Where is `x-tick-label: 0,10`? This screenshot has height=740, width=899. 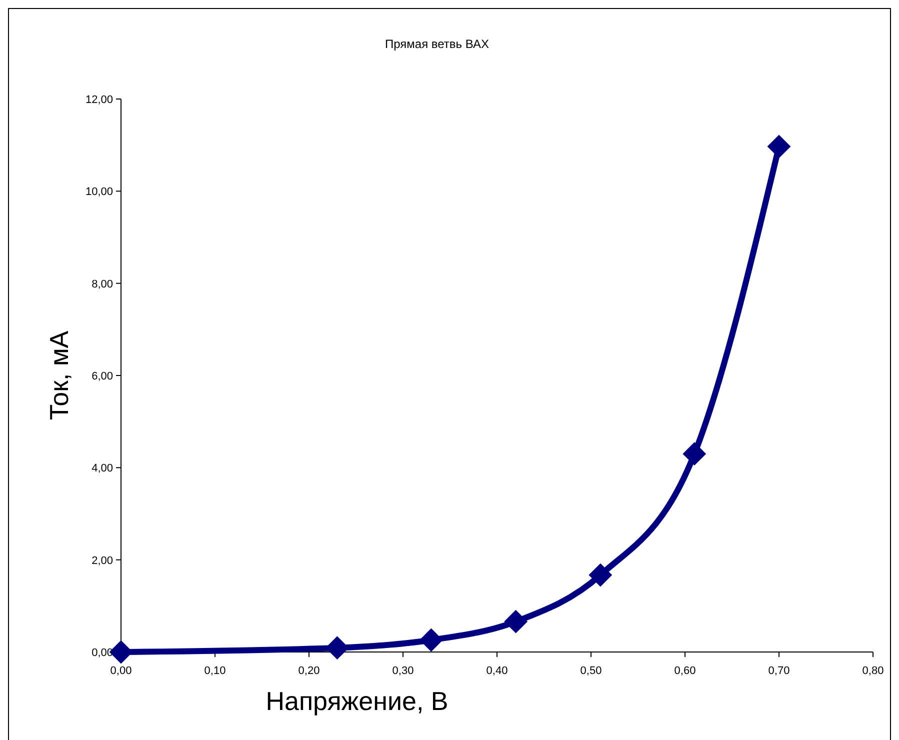
x-tick-label: 0,10 is located at coordinates (215, 671).